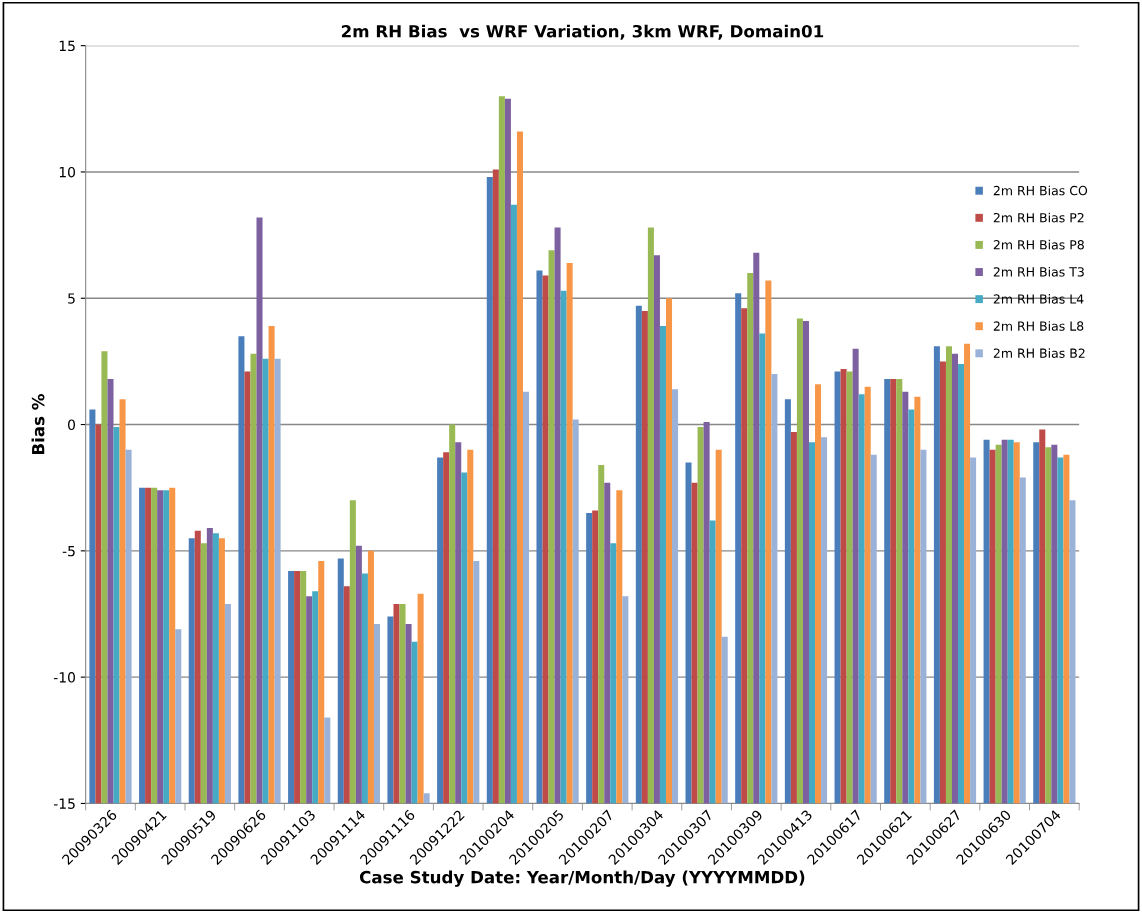 This screenshot has height=913, width=1142. Describe the element at coordinates (1040, 190) in the screenshot. I see `legend-label: 2m RH Bias CO` at that location.